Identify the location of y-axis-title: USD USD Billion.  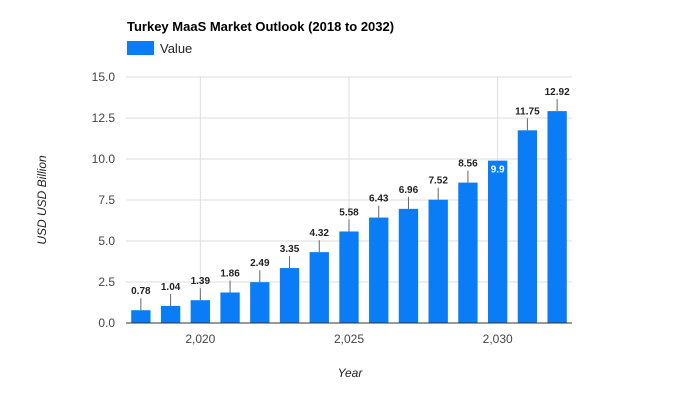
(42, 200).